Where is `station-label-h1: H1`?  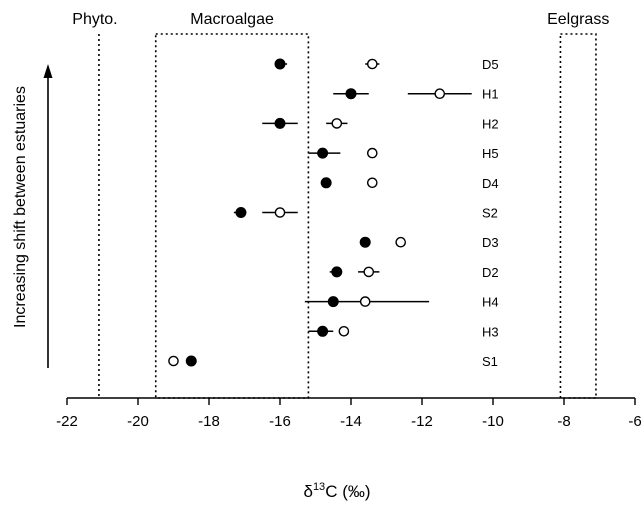
station-label-h1: H1 is located at coordinates (490, 94).